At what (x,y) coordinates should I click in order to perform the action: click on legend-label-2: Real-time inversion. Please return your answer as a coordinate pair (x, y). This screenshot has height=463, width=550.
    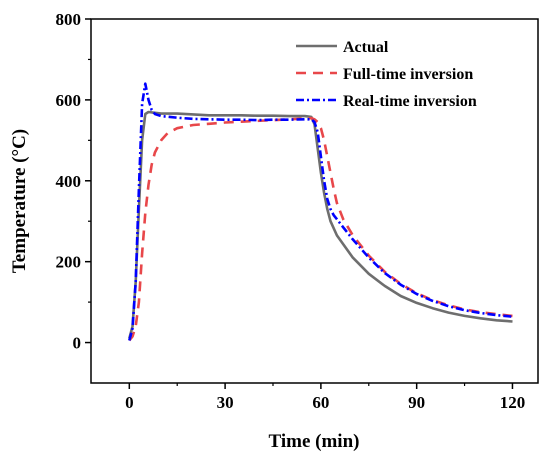
    Looking at the image, I should click on (410, 101).